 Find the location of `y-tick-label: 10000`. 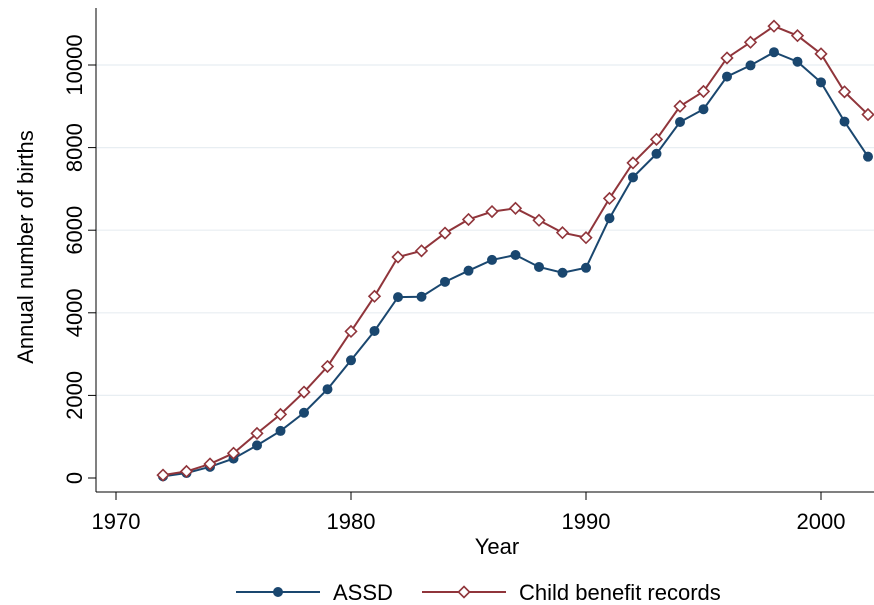

y-tick-label: 10000 is located at coordinates (74, 64).